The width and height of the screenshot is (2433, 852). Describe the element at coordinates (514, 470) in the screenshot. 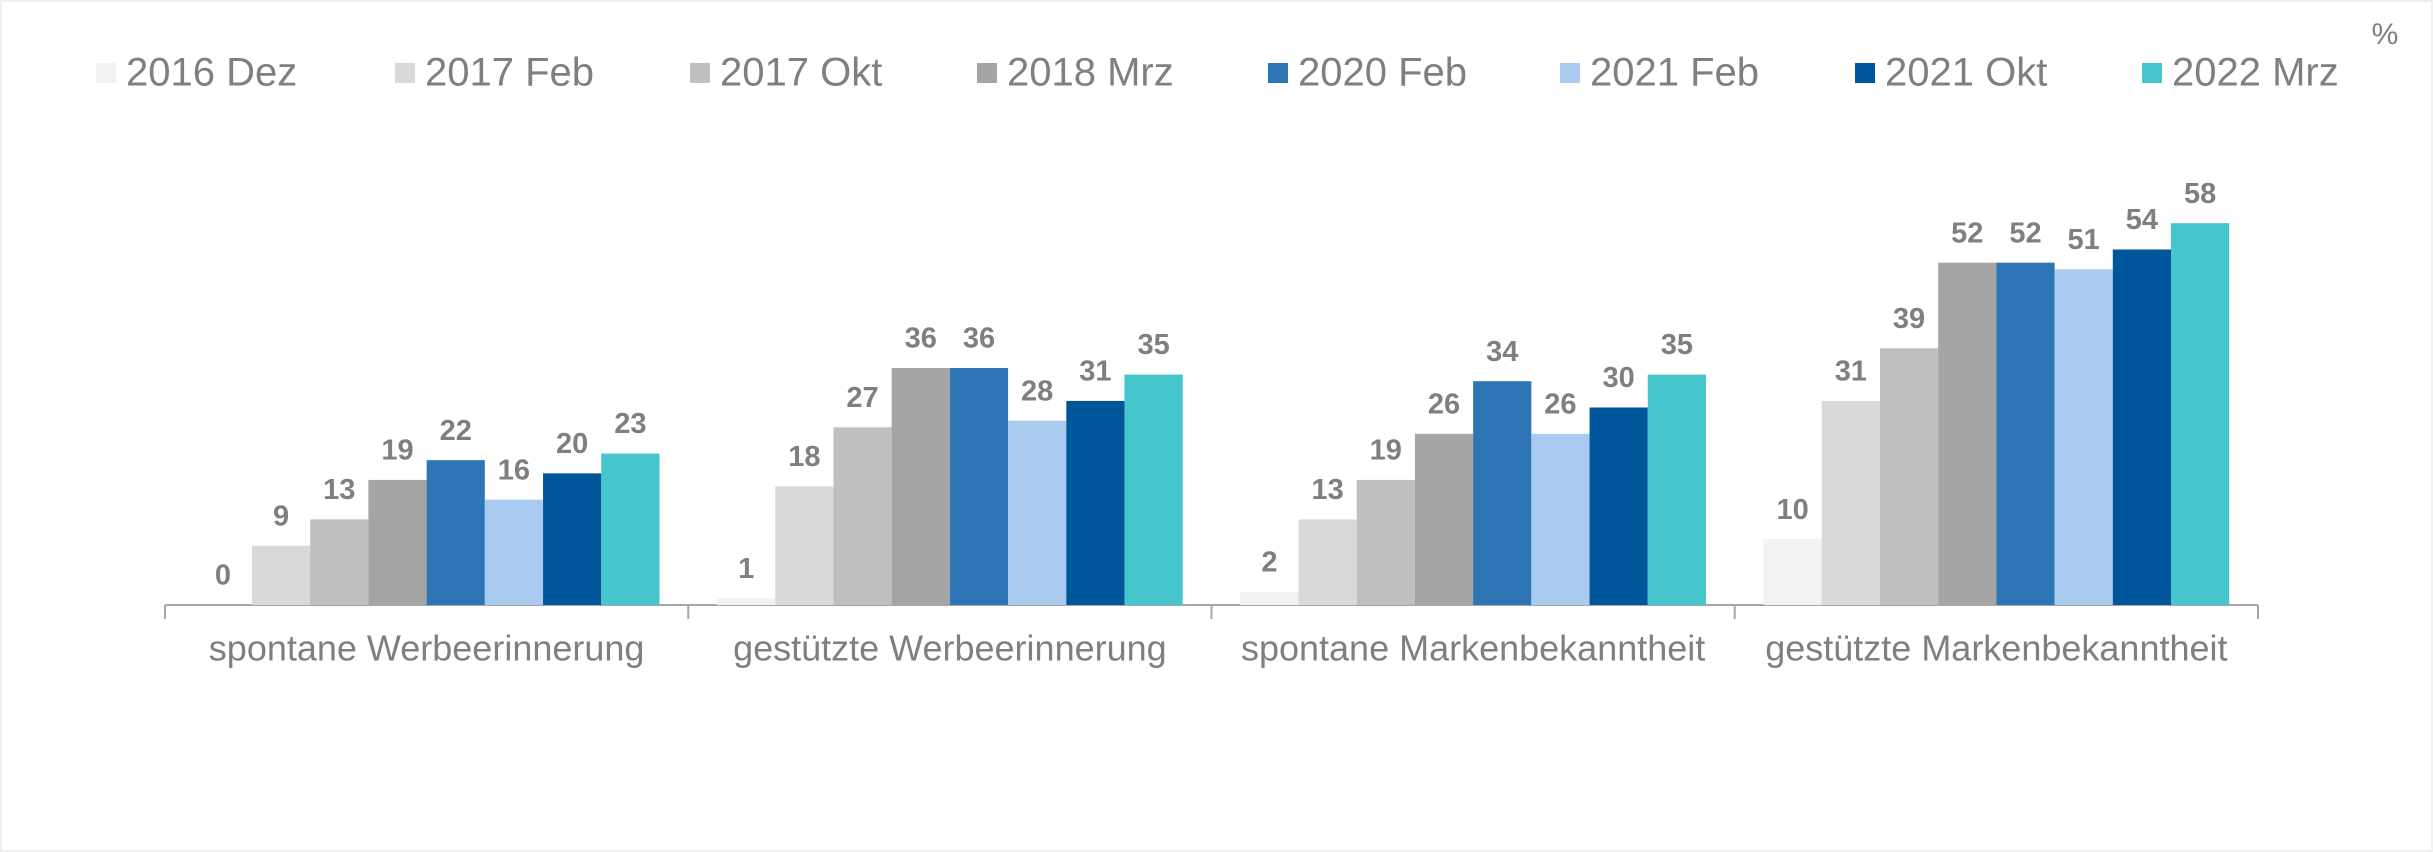

I see `data-label: 16` at that location.